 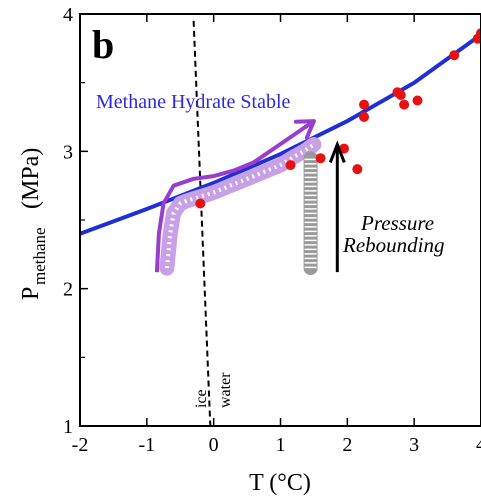 I want to click on x-tick-label: 0, so click(x=214, y=445).